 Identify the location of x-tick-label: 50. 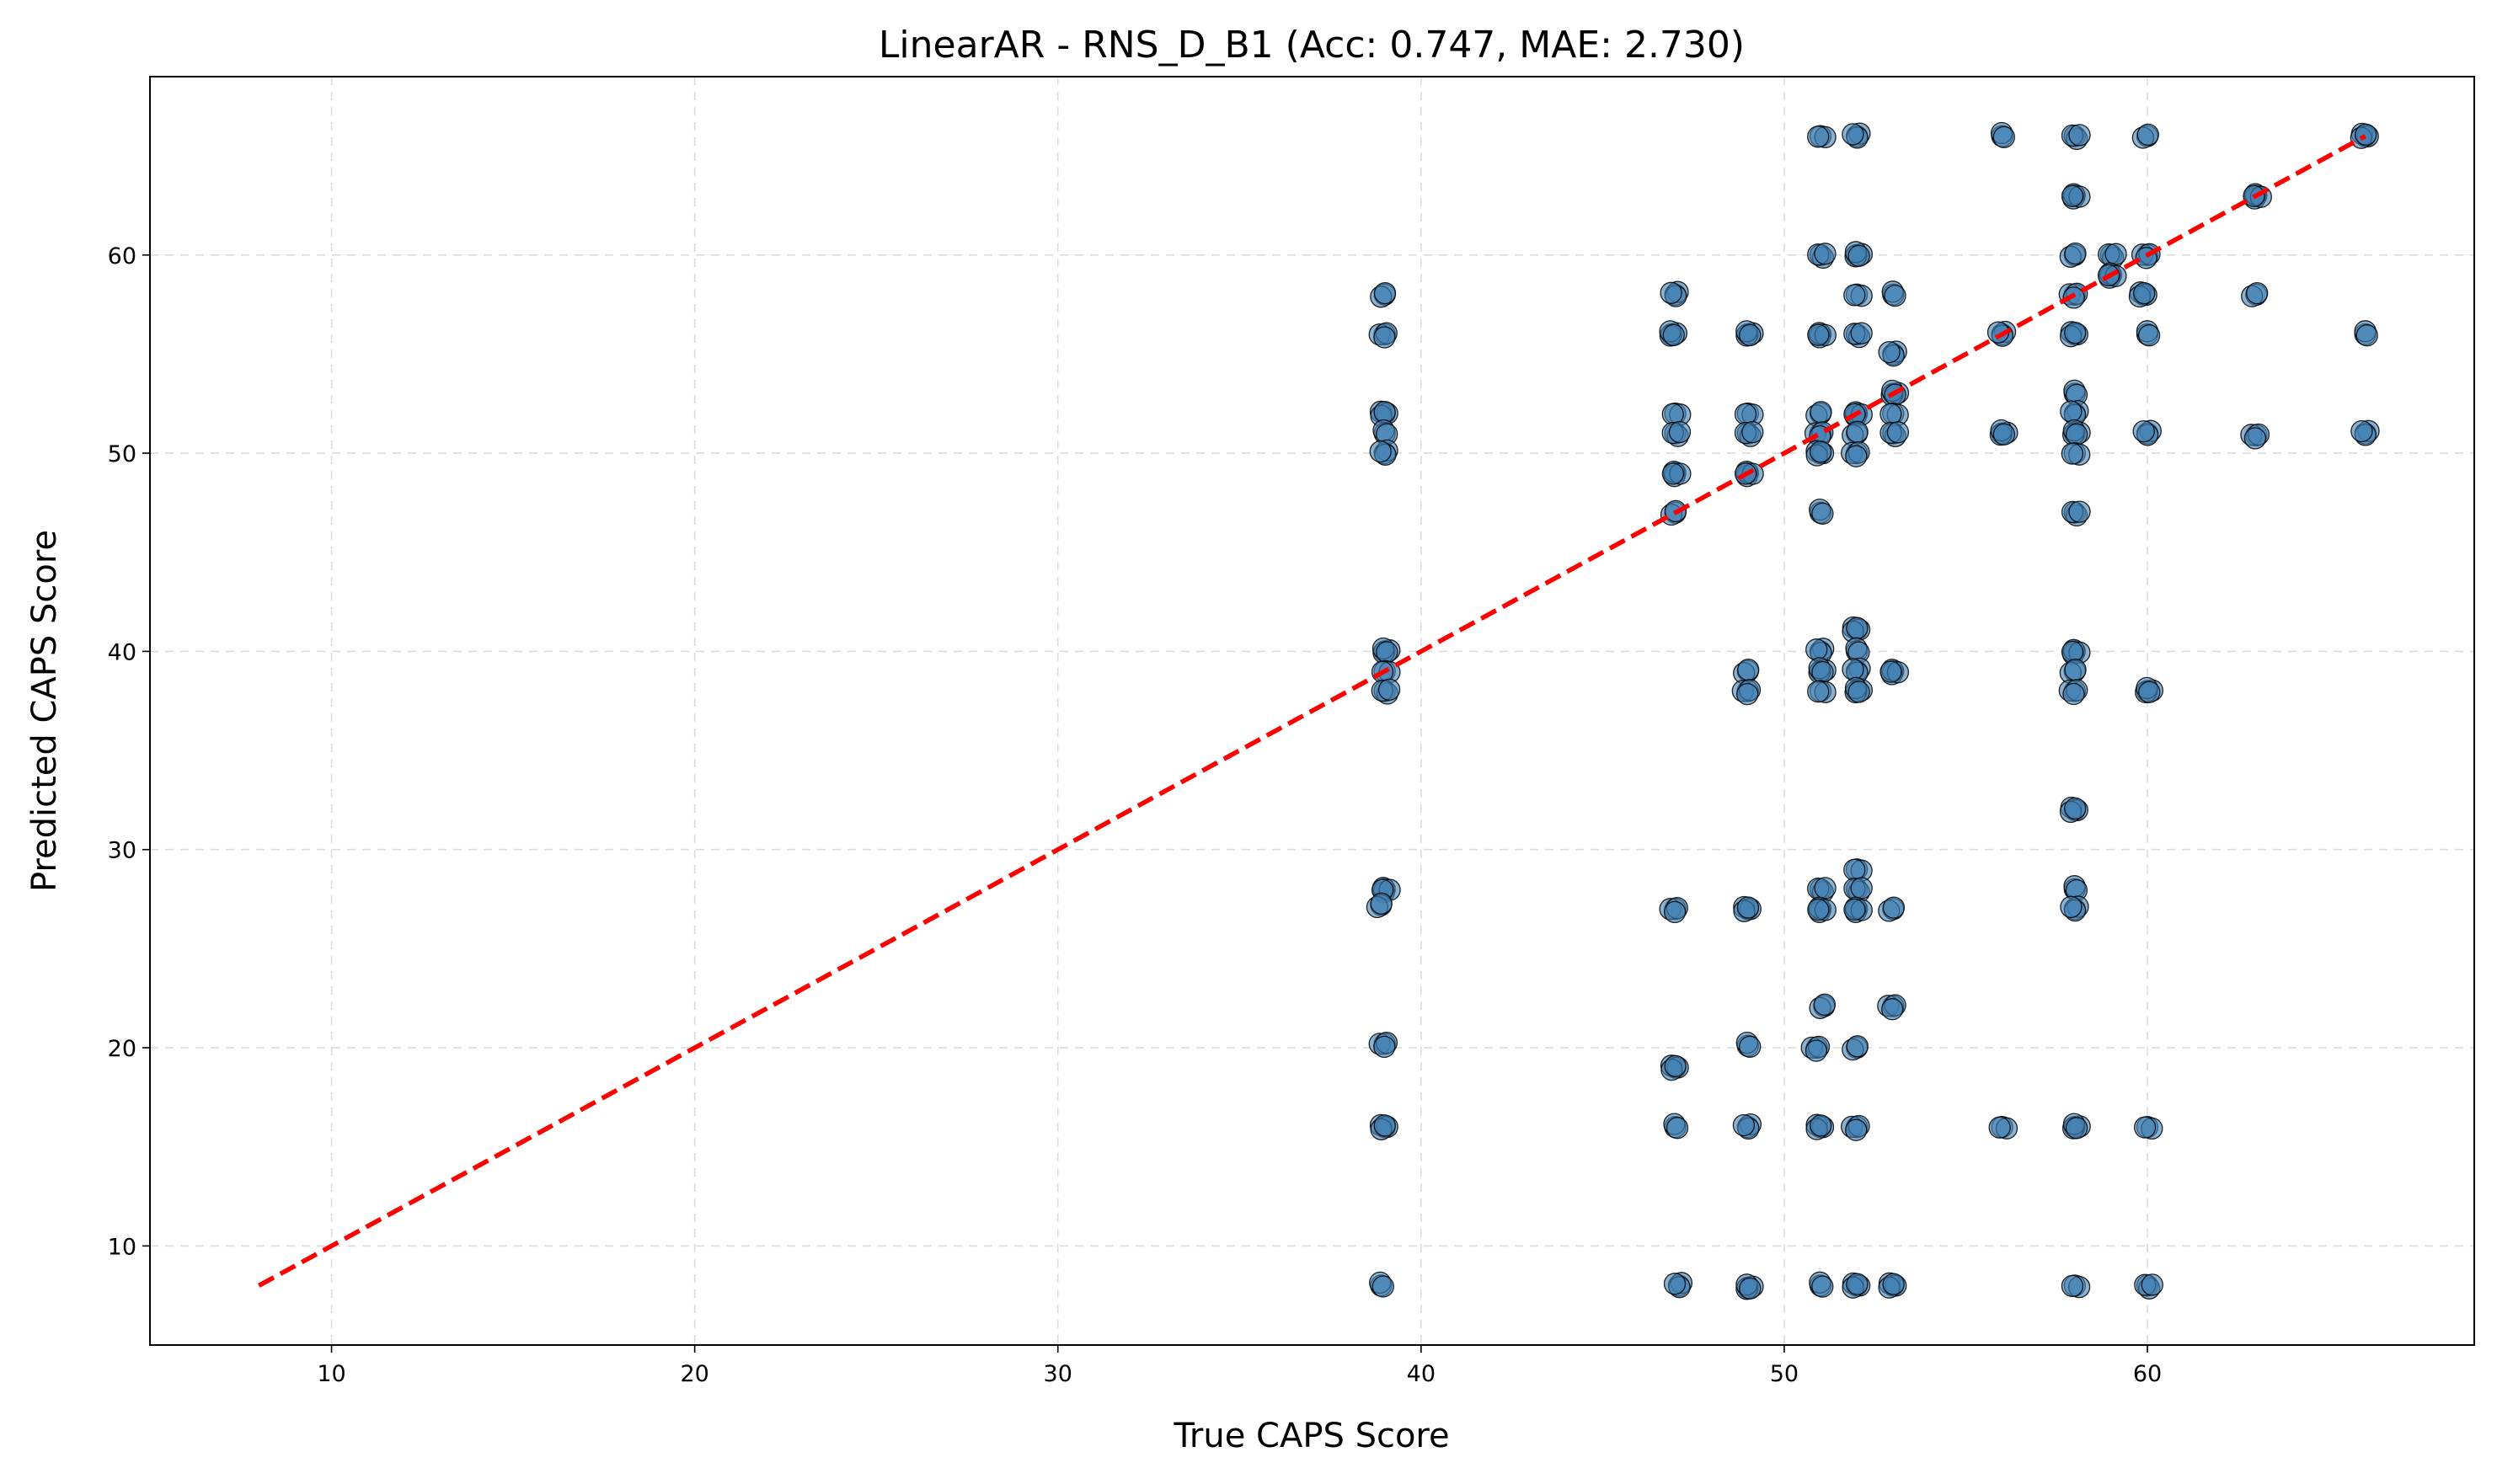
(1784, 1374).